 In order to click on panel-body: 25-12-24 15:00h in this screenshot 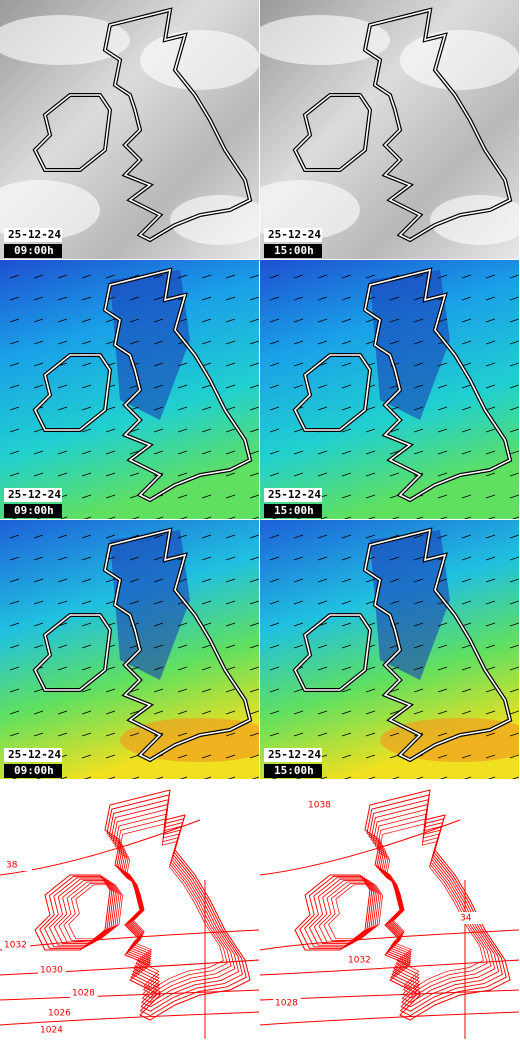, I will do `click(389, 129)`.